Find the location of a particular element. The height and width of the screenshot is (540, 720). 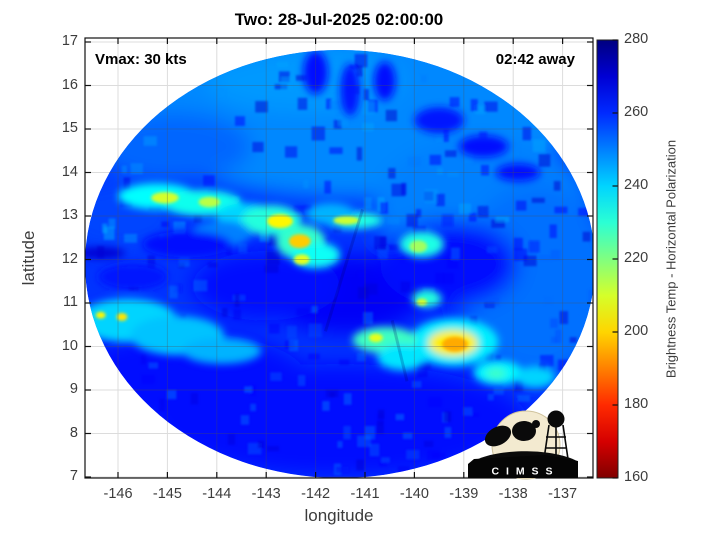

chart-title: Two: 28-Jul-2025 02:00:00 is located at coordinates (339, 19).